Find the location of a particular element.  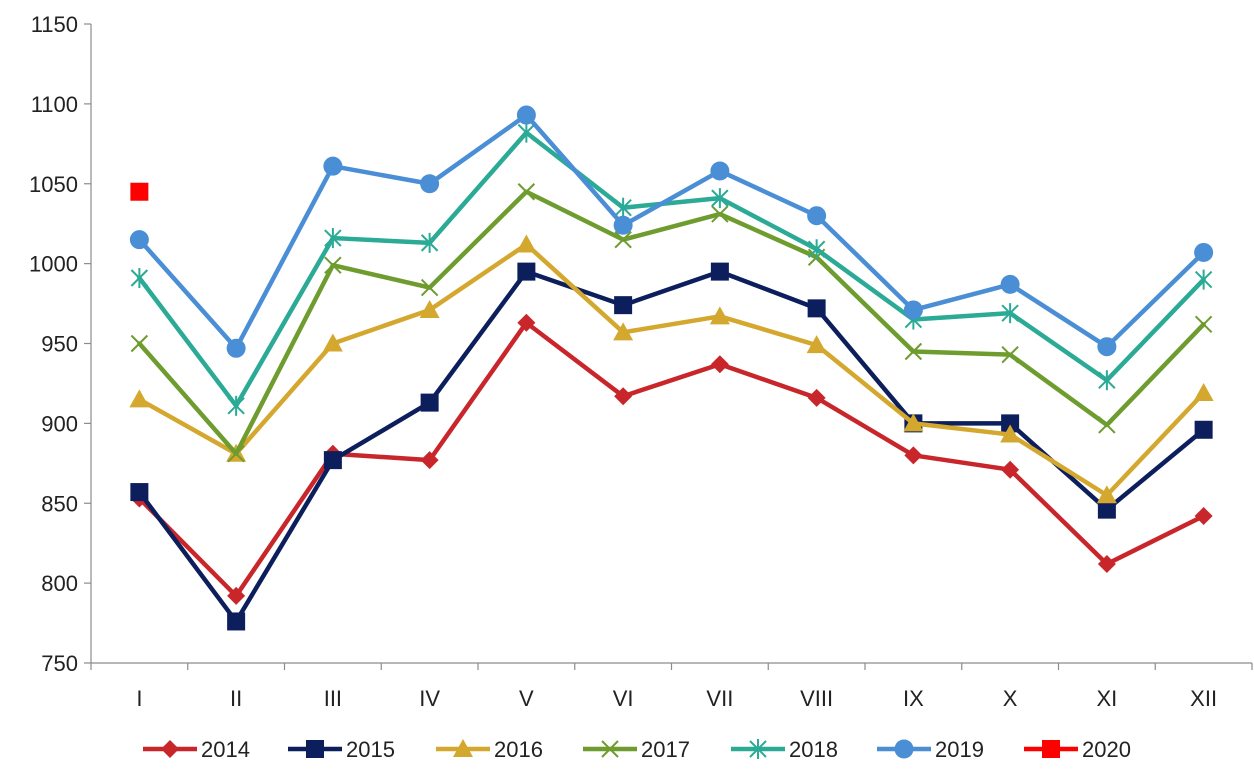

legend-item-2019: 2019 is located at coordinates (930, 749).